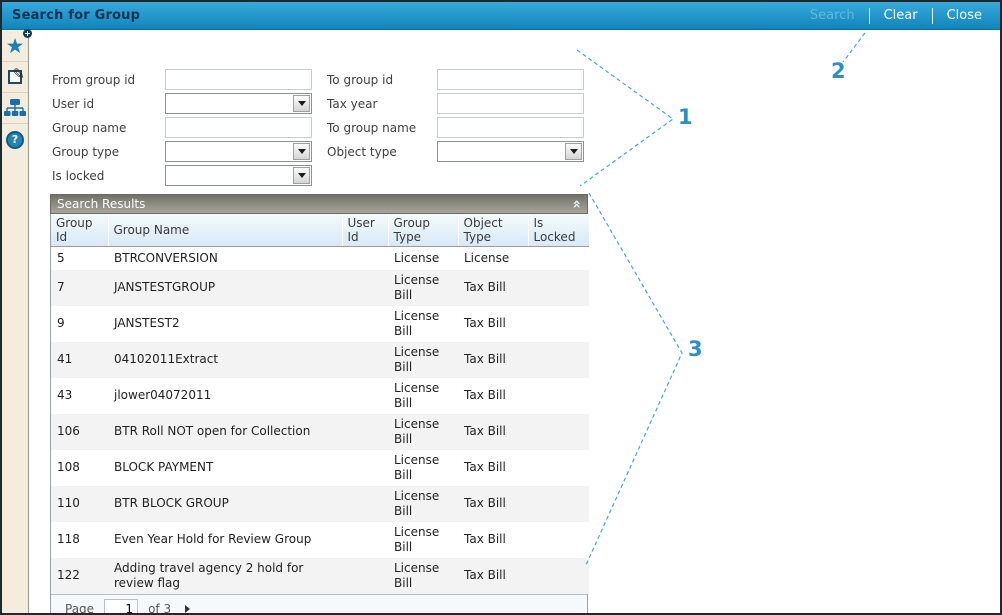  Describe the element at coordinates (76, 15) in the screenshot. I see `window-title: Search for Group` at that location.